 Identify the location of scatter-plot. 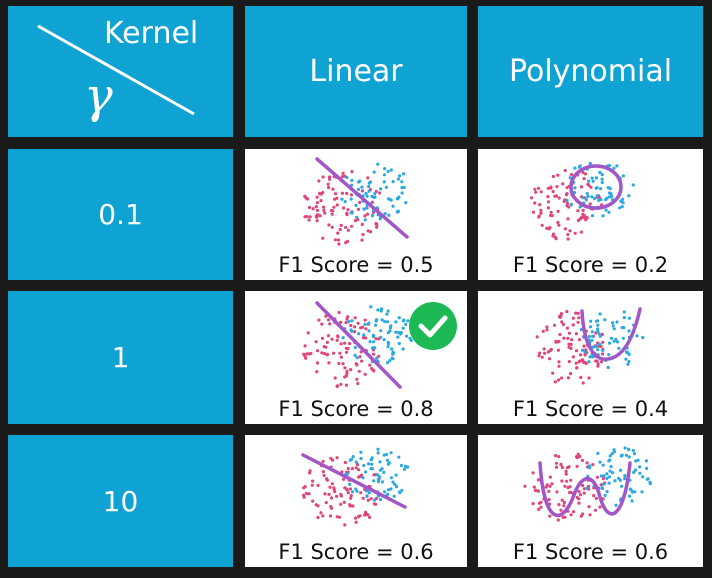
(355, 487).